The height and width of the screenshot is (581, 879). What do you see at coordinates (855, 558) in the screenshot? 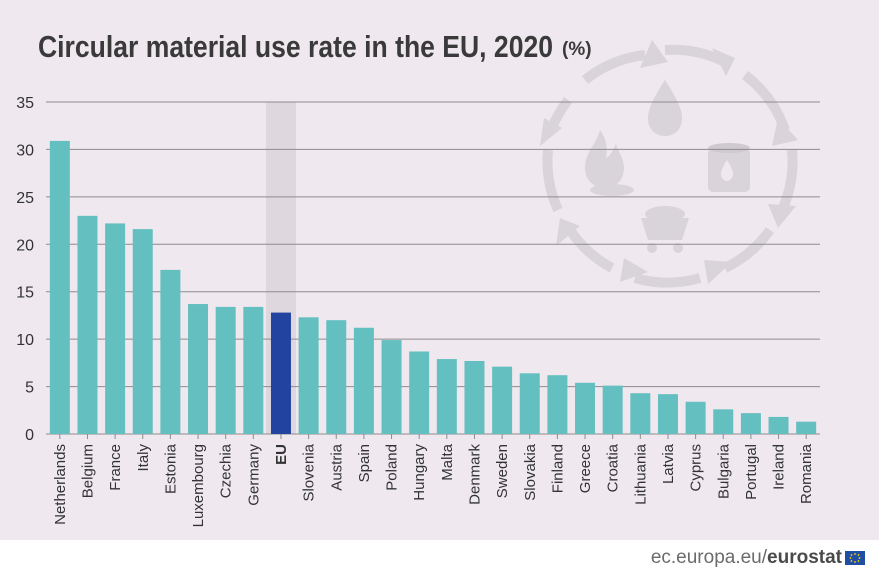
I see `eu-flag-icon` at bounding box center [855, 558].